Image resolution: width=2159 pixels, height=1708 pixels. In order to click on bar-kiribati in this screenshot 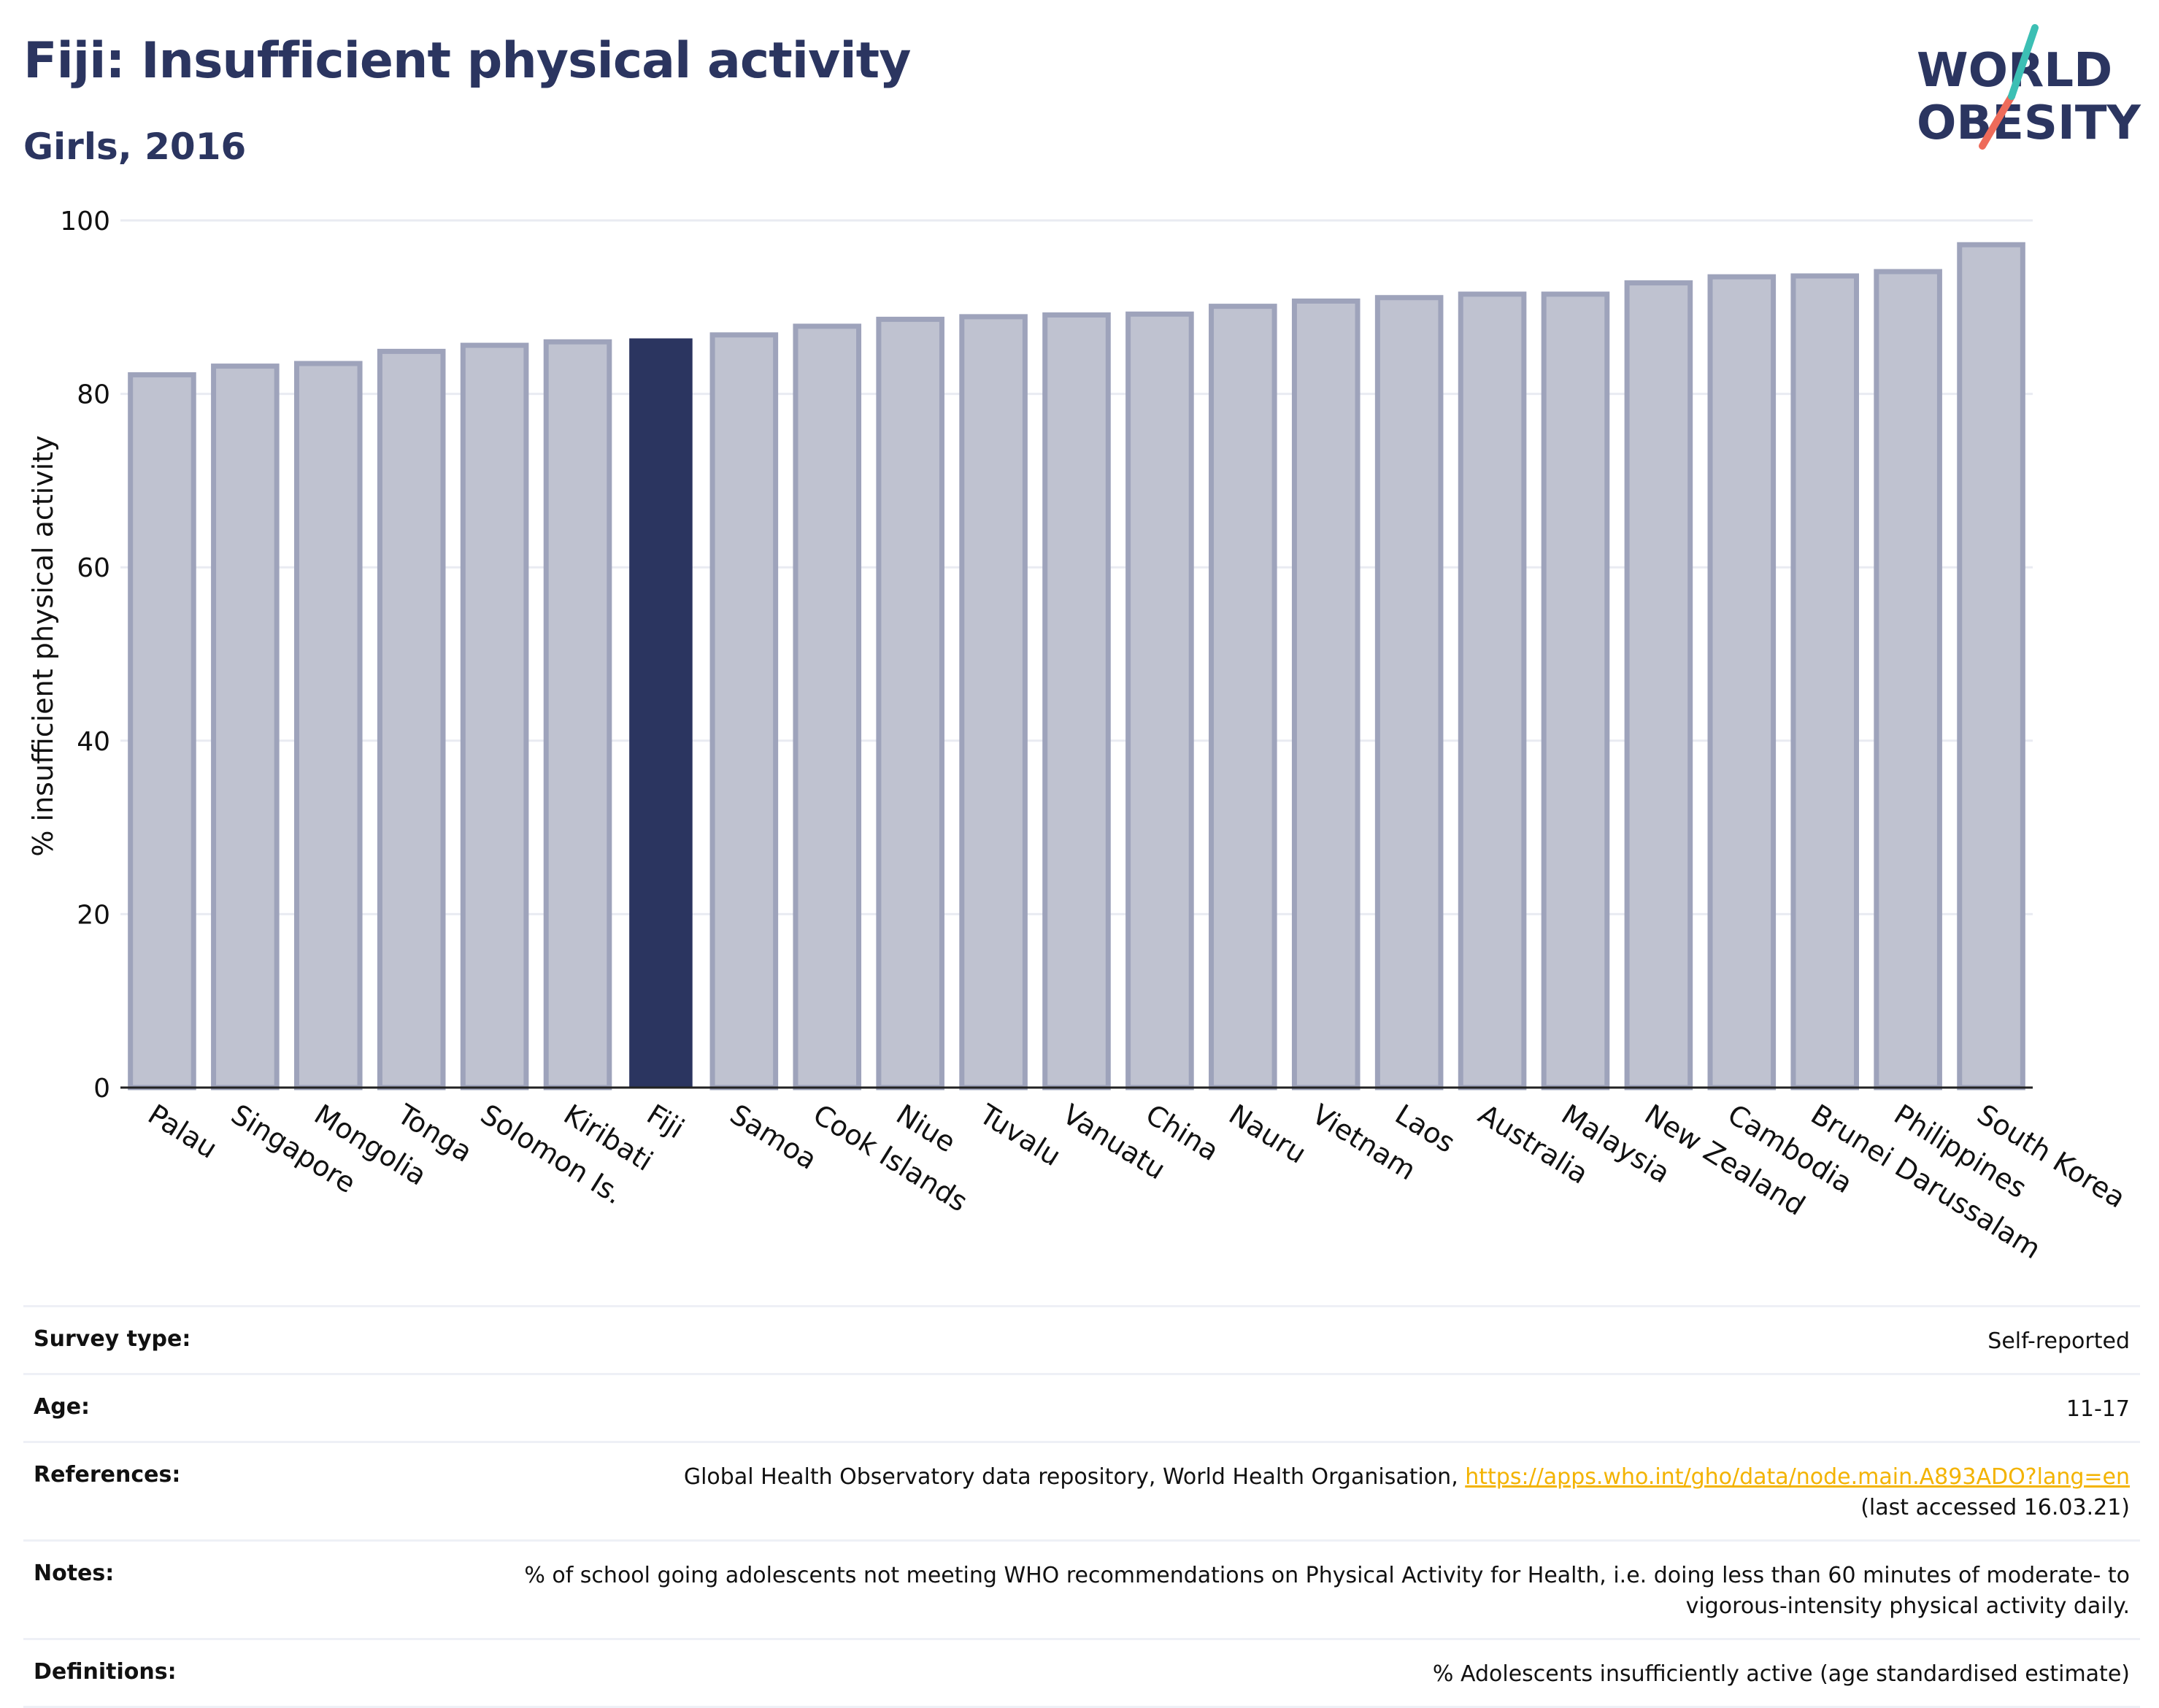, I will do `click(577, 714)`.